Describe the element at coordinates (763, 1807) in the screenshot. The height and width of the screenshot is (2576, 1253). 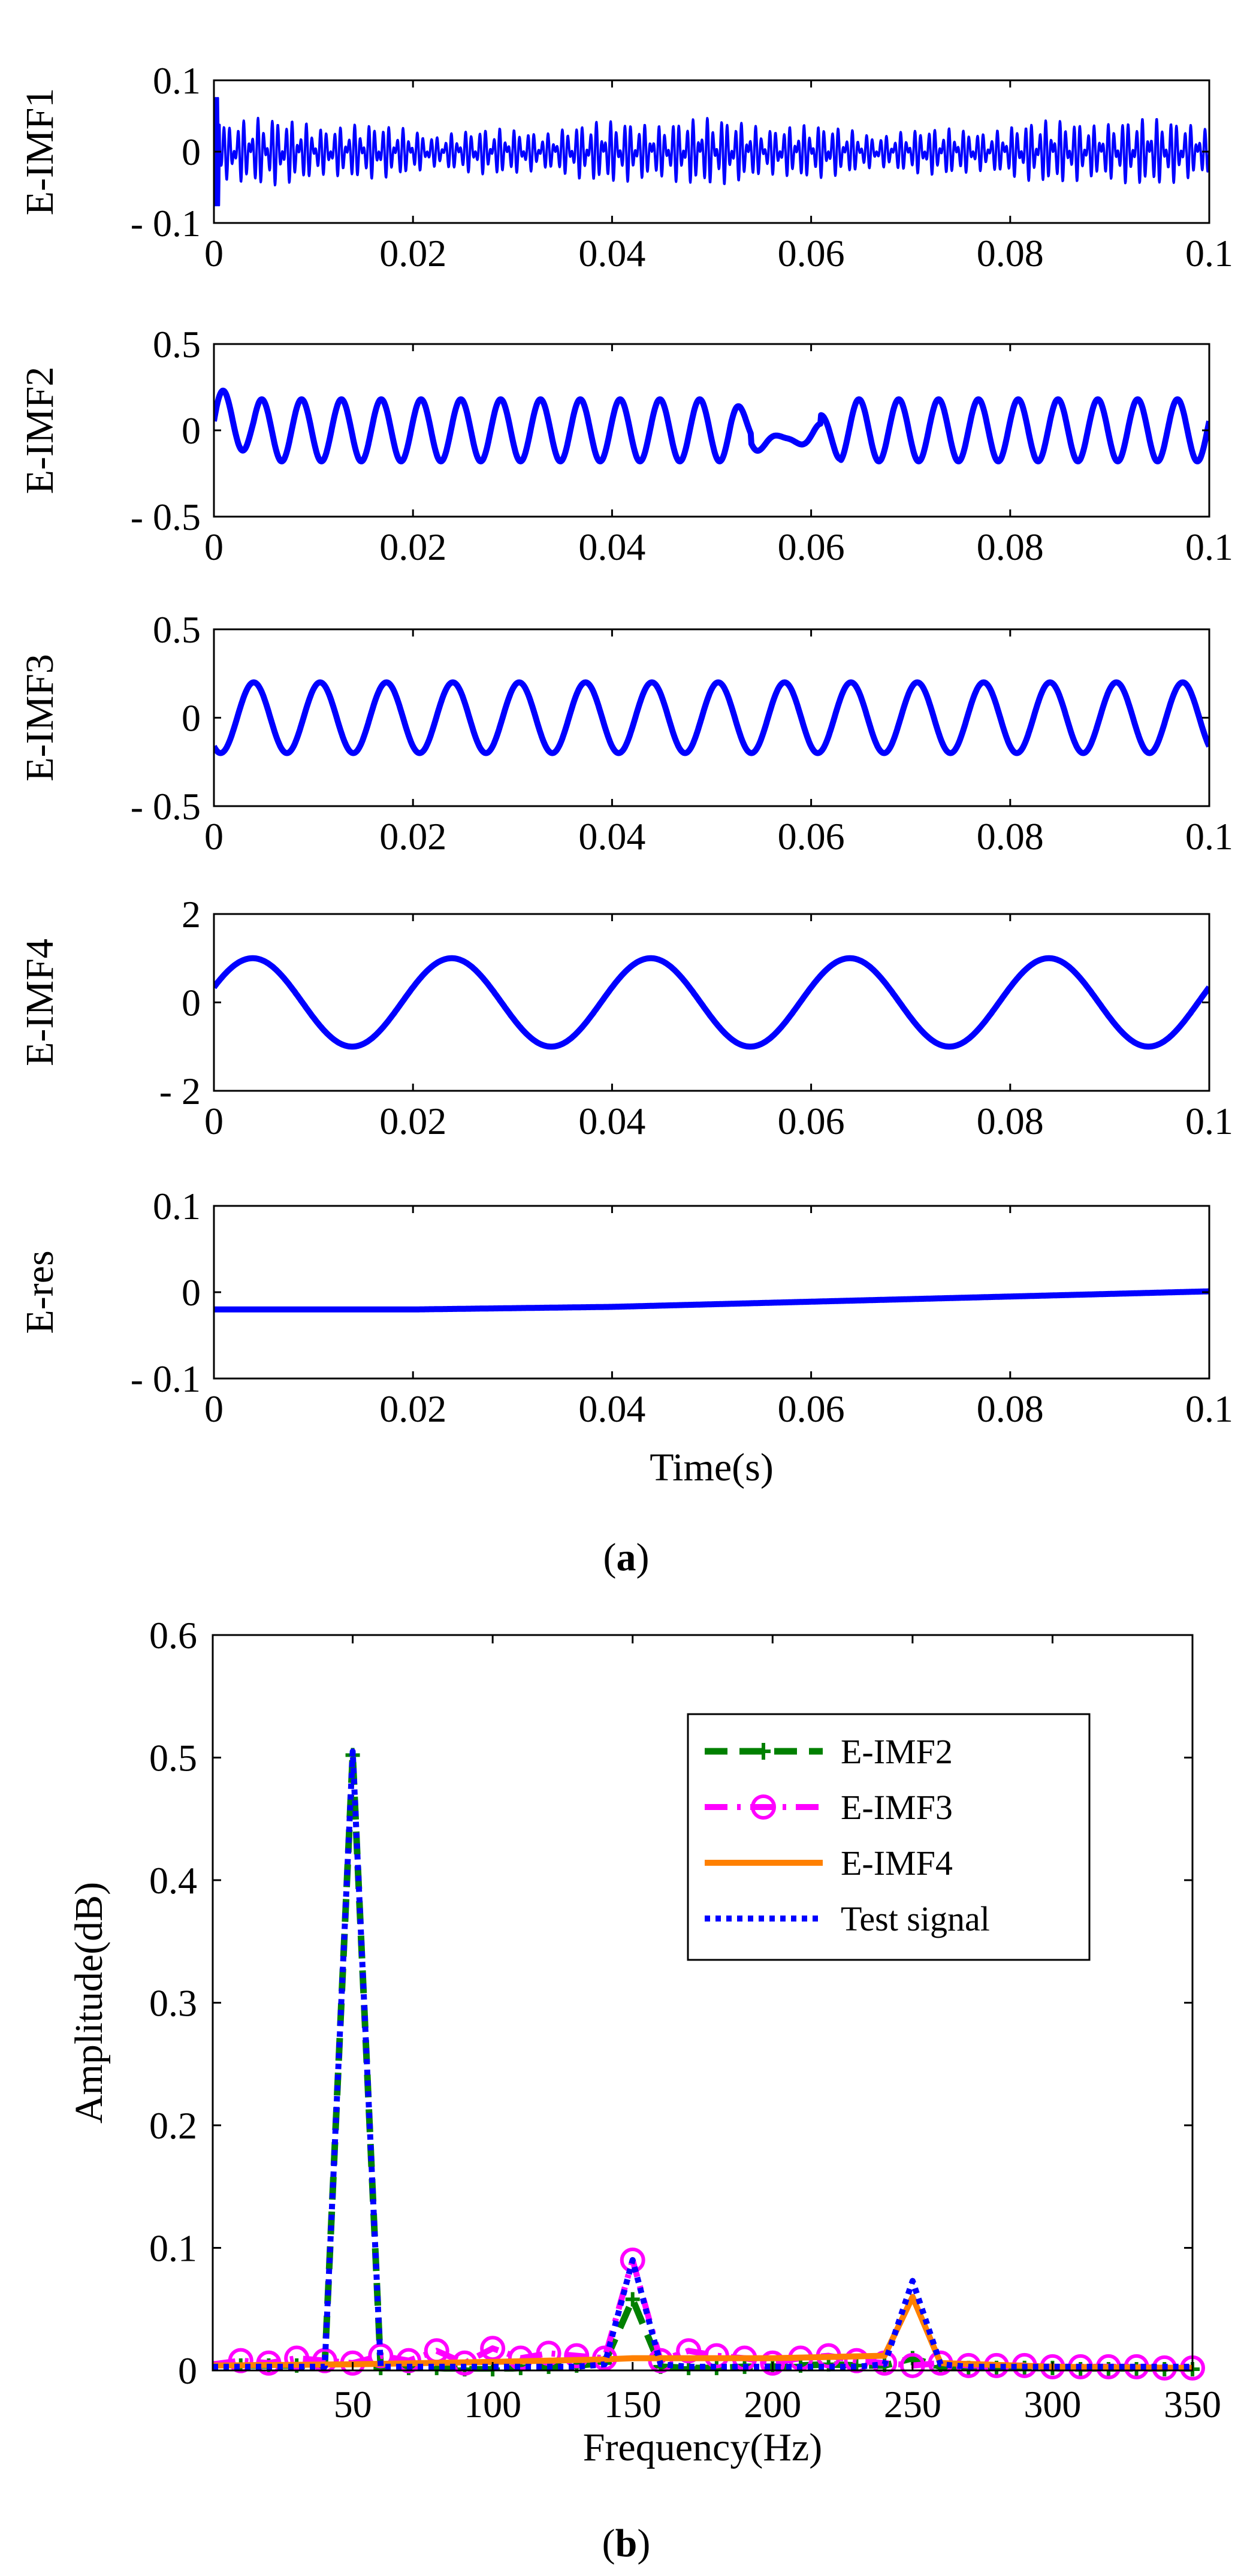
I see `legend-marker-E-IMF3` at that location.